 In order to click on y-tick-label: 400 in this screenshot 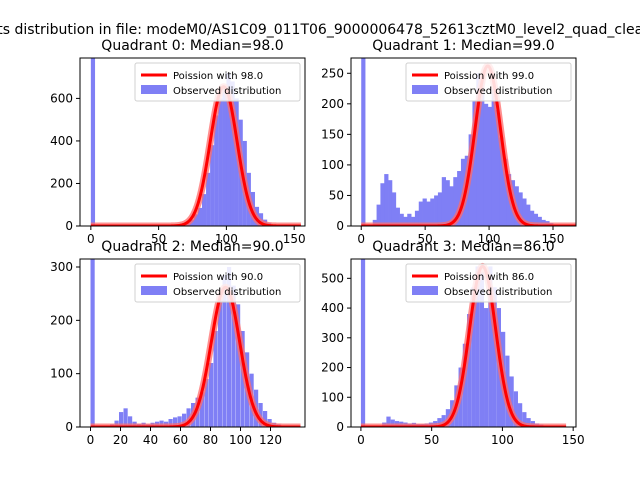, I will do `click(332, 308)`.